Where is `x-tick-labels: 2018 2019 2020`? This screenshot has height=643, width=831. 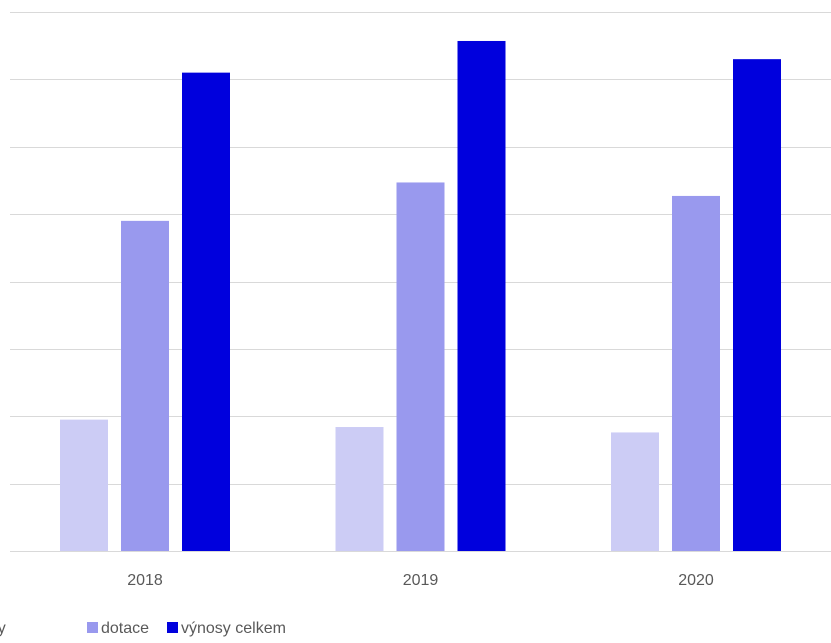
x-tick-labels: 2018 2019 2020 is located at coordinates (420, 580).